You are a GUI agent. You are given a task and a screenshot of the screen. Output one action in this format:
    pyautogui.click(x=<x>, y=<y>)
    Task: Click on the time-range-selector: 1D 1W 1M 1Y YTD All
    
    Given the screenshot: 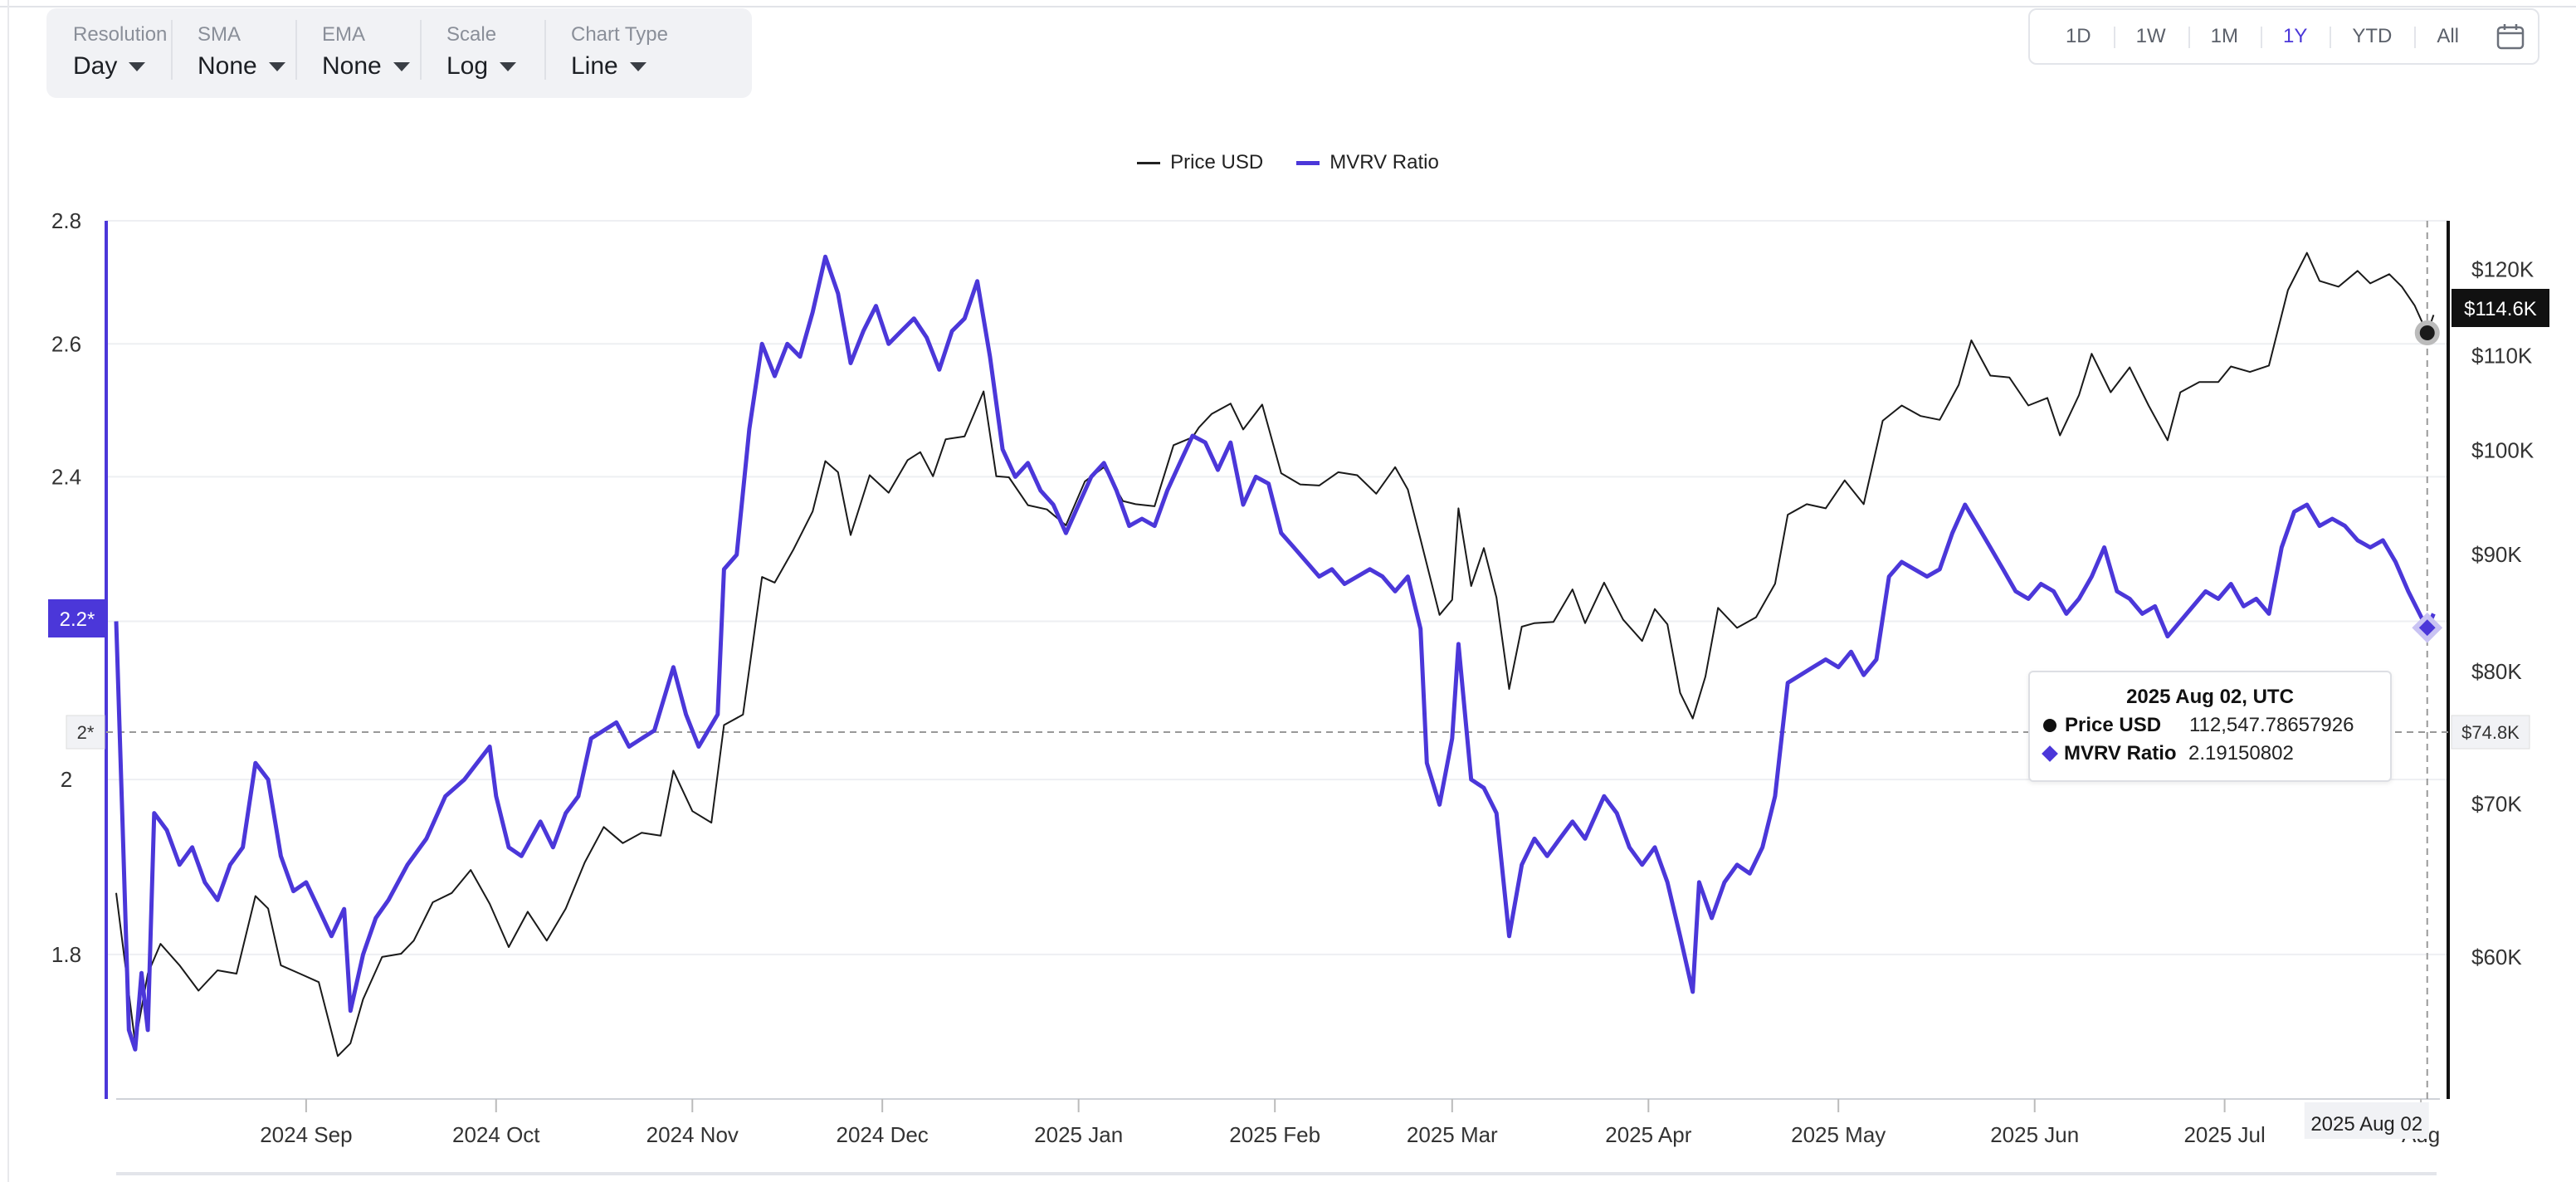 What is the action you would take?
    pyautogui.click(x=2283, y=36)
    